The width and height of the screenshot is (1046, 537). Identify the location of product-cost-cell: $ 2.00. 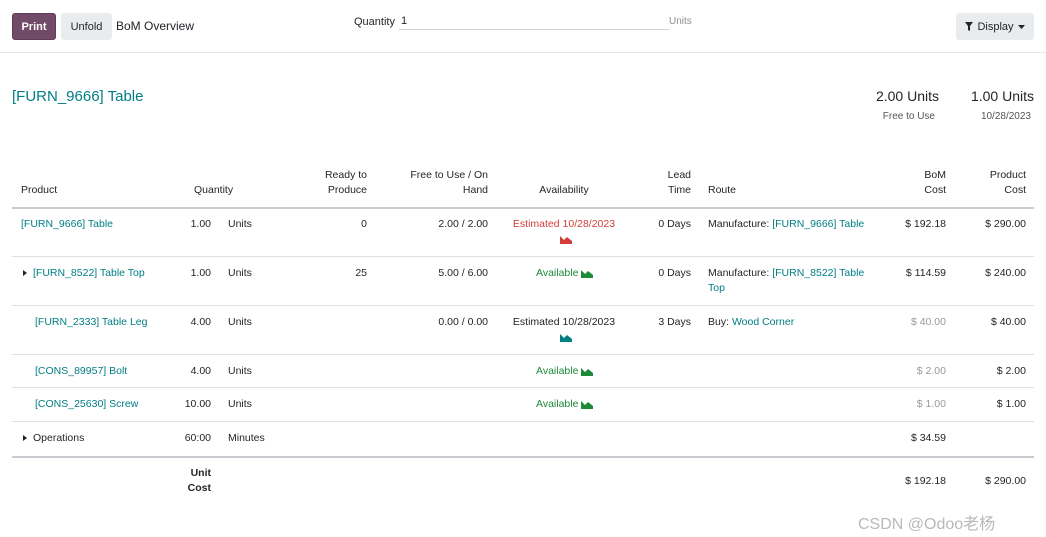
(1011, 371).